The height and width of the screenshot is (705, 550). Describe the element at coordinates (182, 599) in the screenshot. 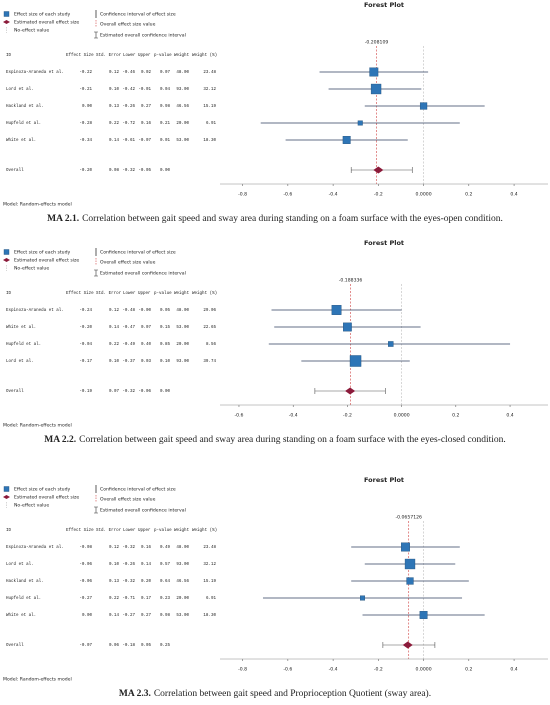

I see `cell: 20.00` at that location.